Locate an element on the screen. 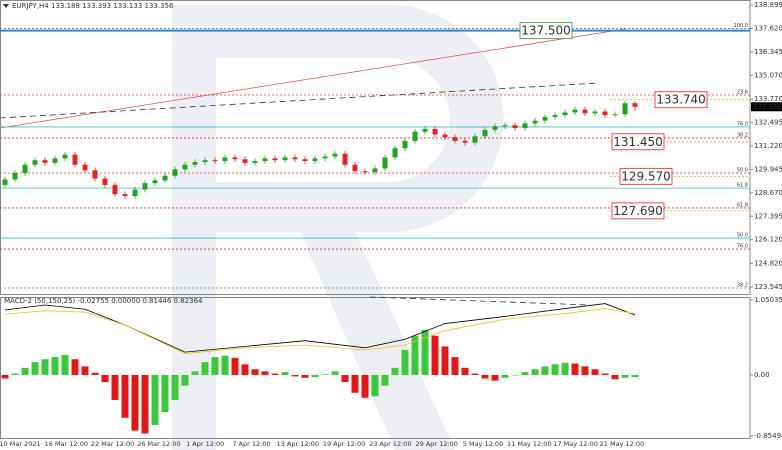 The height and width of the screenshot is (450, 782). x-tick-label: 21 May 12:00 is located at coordinates (622, 444).